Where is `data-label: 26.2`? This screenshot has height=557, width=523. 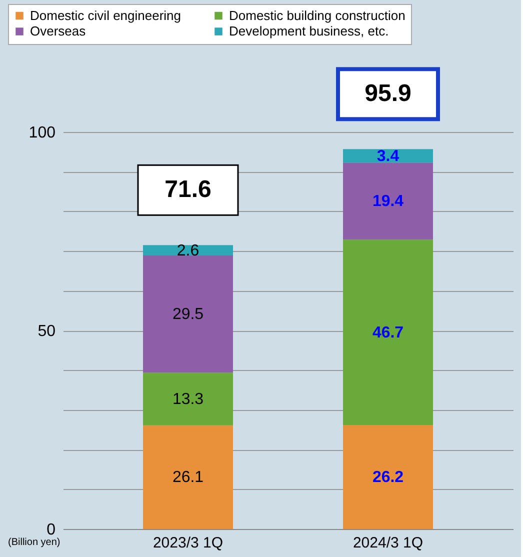 data-label: 26.2 is located at coordinates (388, 477).